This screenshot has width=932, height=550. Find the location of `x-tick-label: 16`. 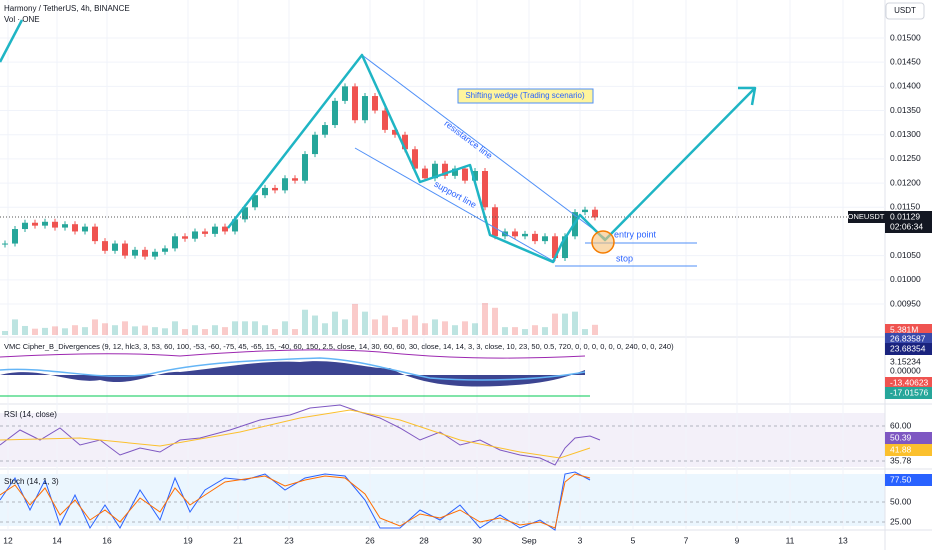

x-tick-label: 16 is located at coordinates (107, 540).